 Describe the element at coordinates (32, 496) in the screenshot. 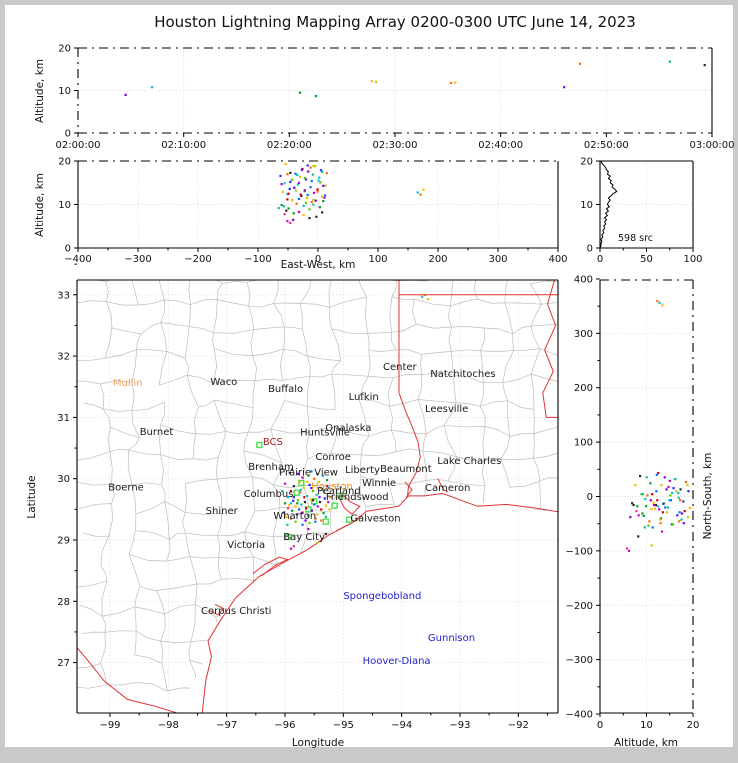

I see `ylabel-map: Latitude` at that location.